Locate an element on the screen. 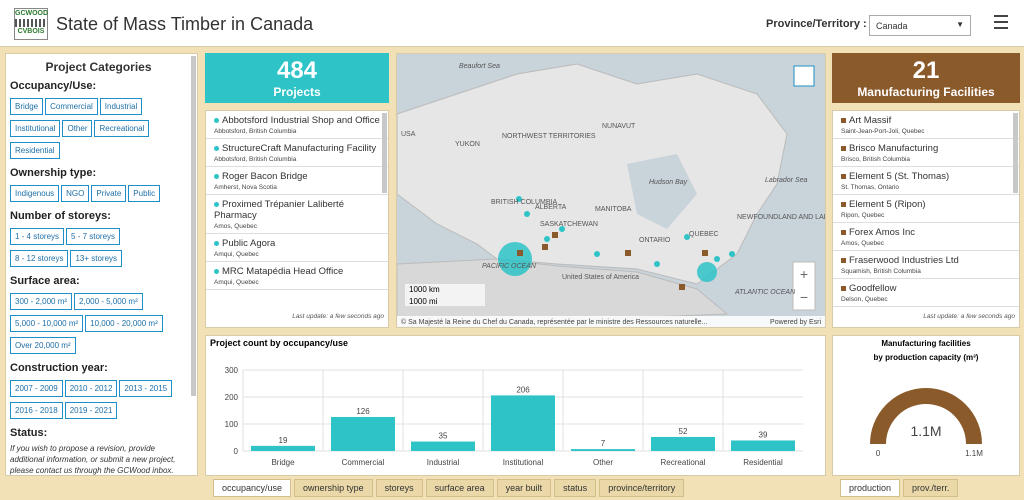 The width and height of the screenshot is (1024, 500). filter-button: 2,000 - 5,000 m² is located at coordinates (108, 301).